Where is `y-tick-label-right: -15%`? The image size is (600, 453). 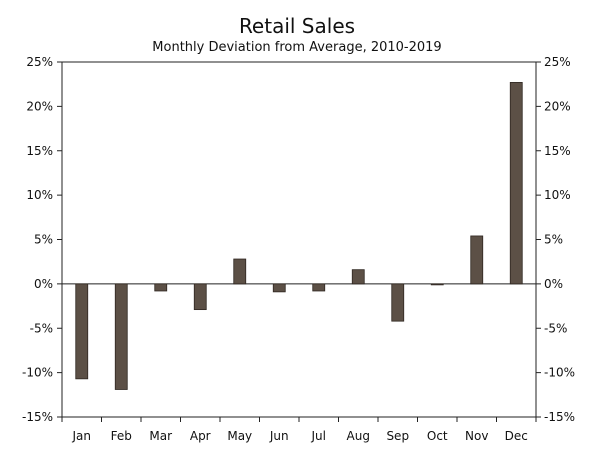 y-tick-label-right: -15% is located at coordinates (559, 417).